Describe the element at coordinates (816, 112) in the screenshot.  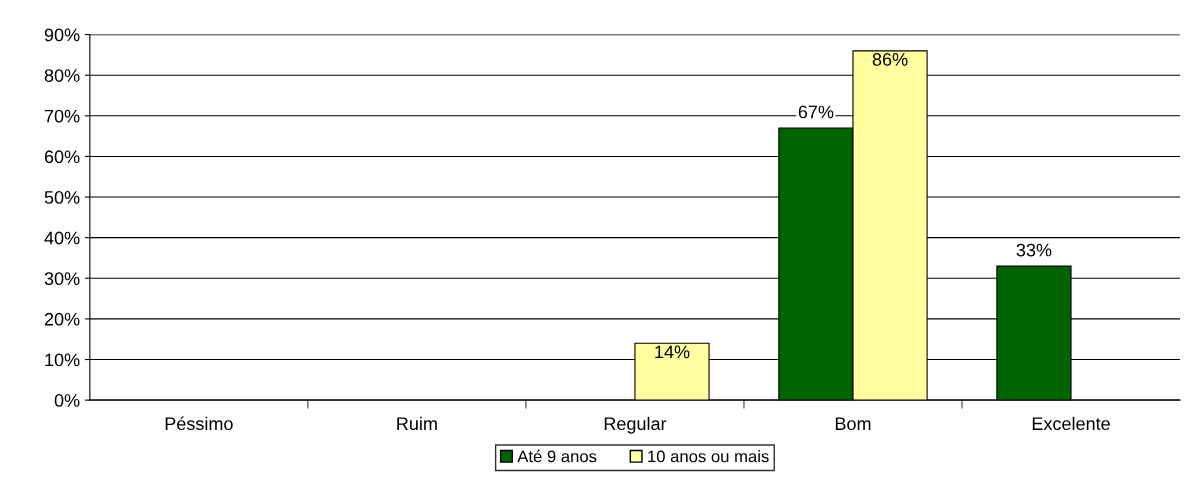
I see `data-label: 67%` at that location.